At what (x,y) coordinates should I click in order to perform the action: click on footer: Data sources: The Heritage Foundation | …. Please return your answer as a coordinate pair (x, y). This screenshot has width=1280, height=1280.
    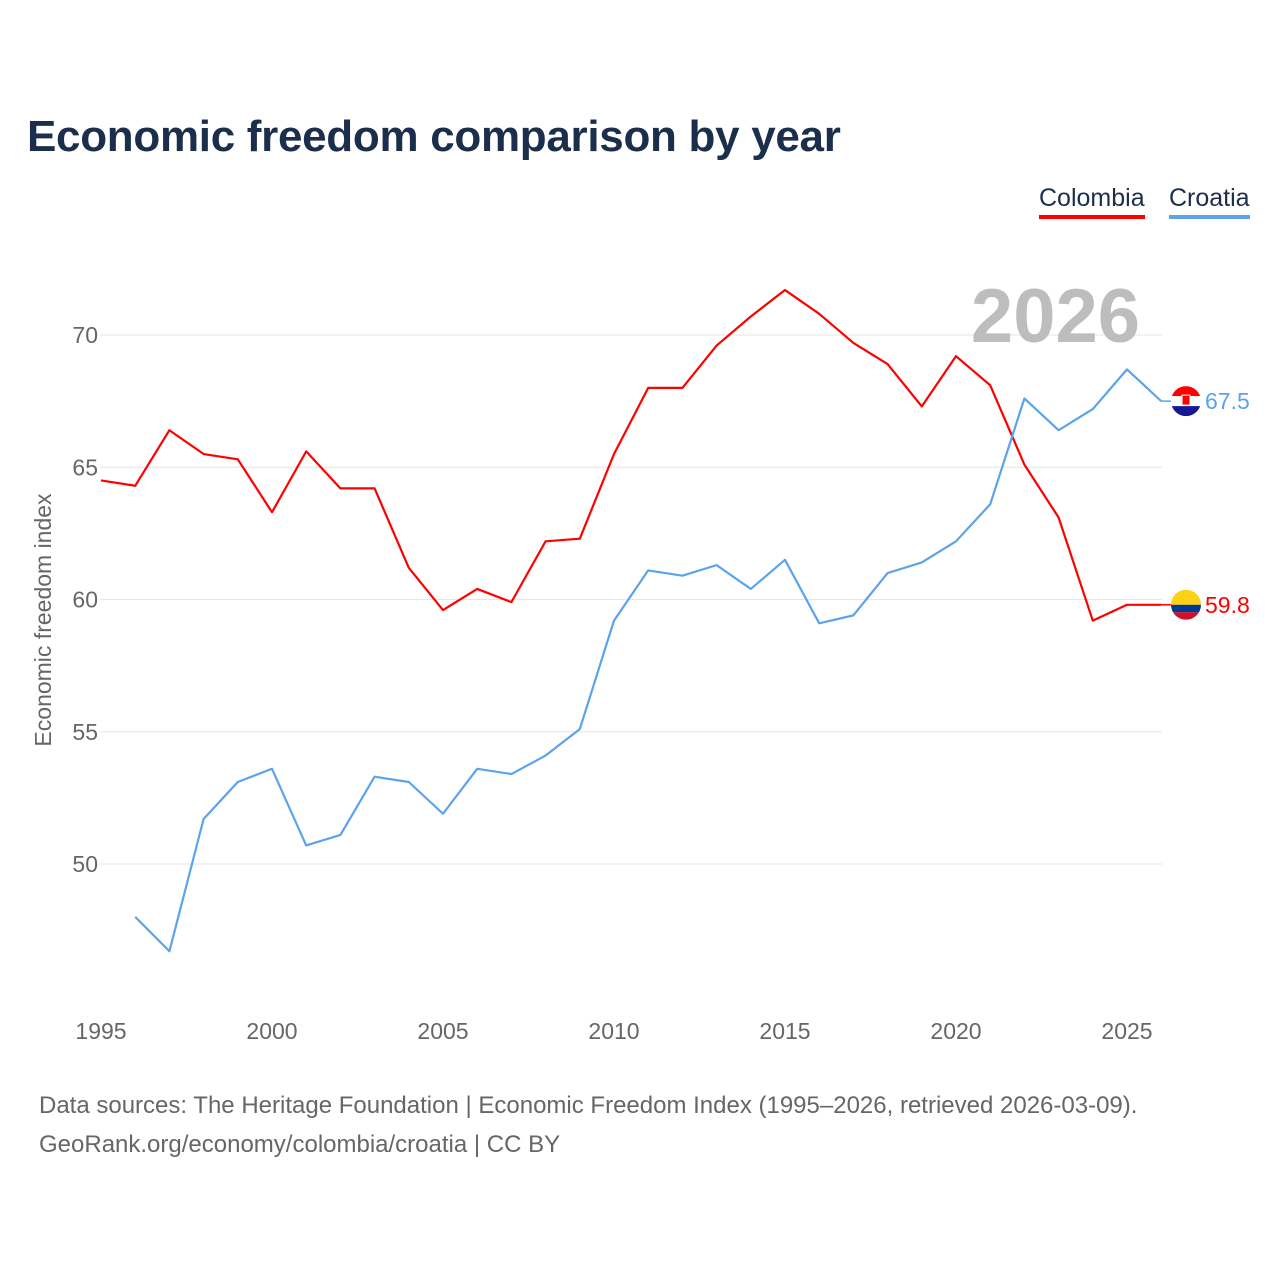
    Looking at the image, I should click on (588, 1125).